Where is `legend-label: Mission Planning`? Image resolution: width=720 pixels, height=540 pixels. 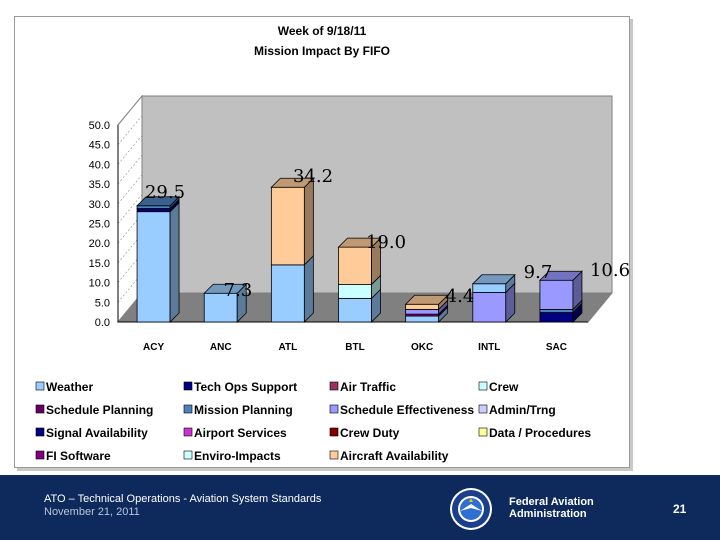
legend-label: Mission Planning is located at coordinates (243, 410).